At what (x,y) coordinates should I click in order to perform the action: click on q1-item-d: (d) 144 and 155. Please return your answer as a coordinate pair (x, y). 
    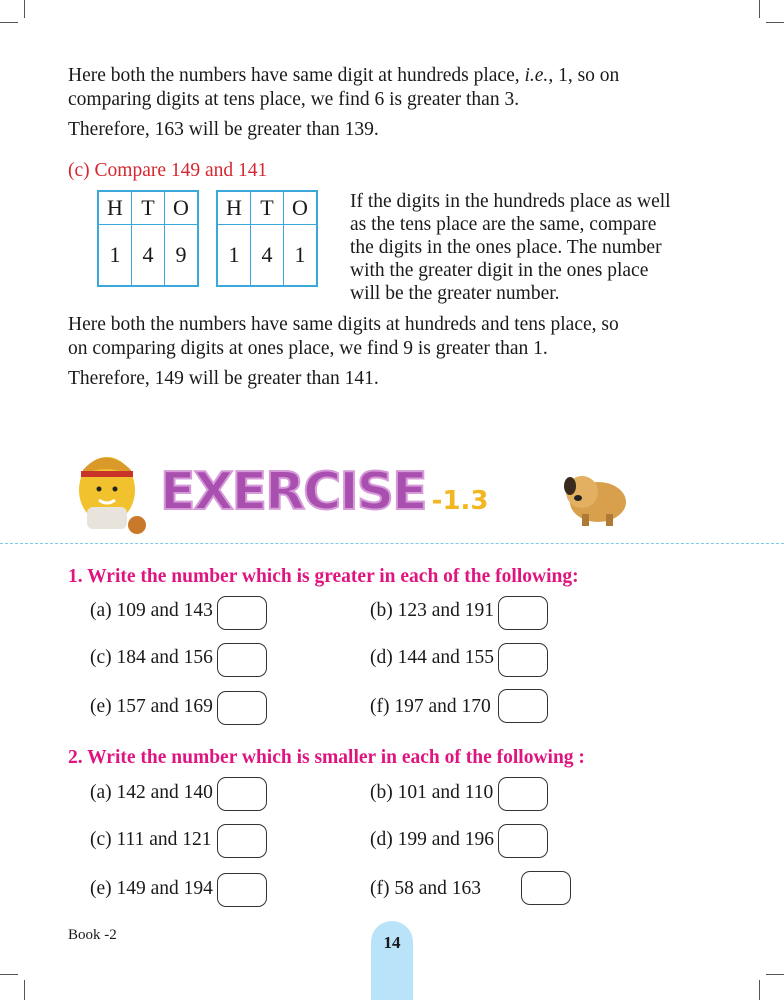
    Looking at the image, I should click on (432, 657).